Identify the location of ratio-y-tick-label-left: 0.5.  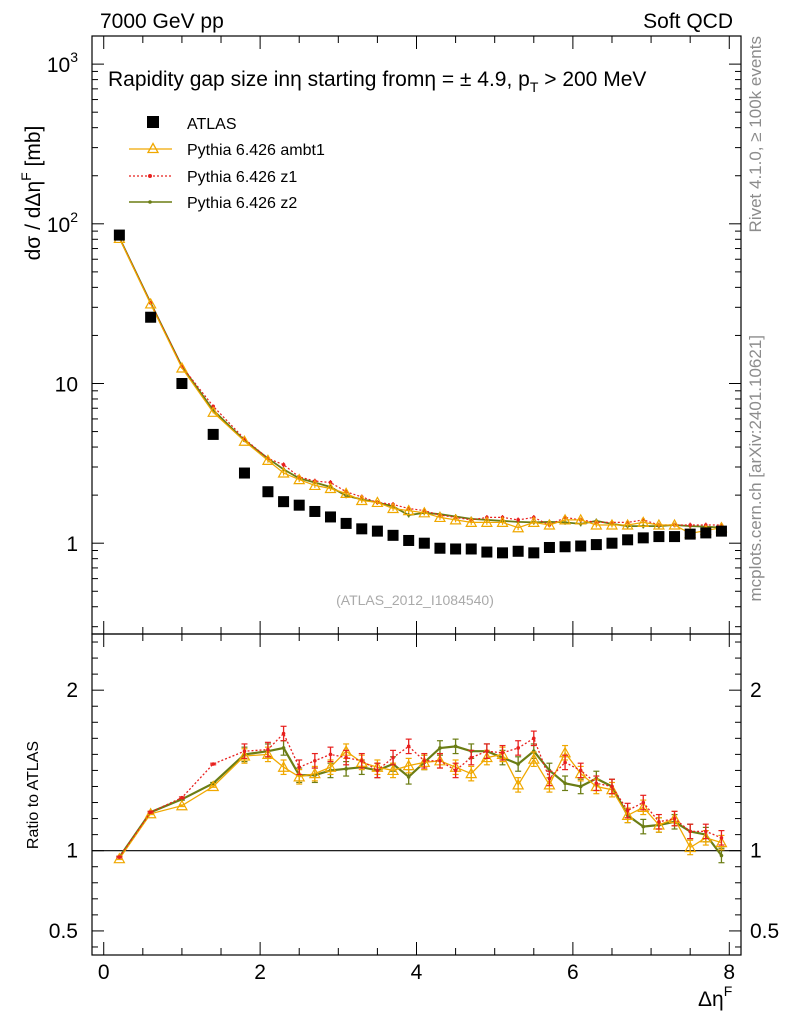
(63, 931).